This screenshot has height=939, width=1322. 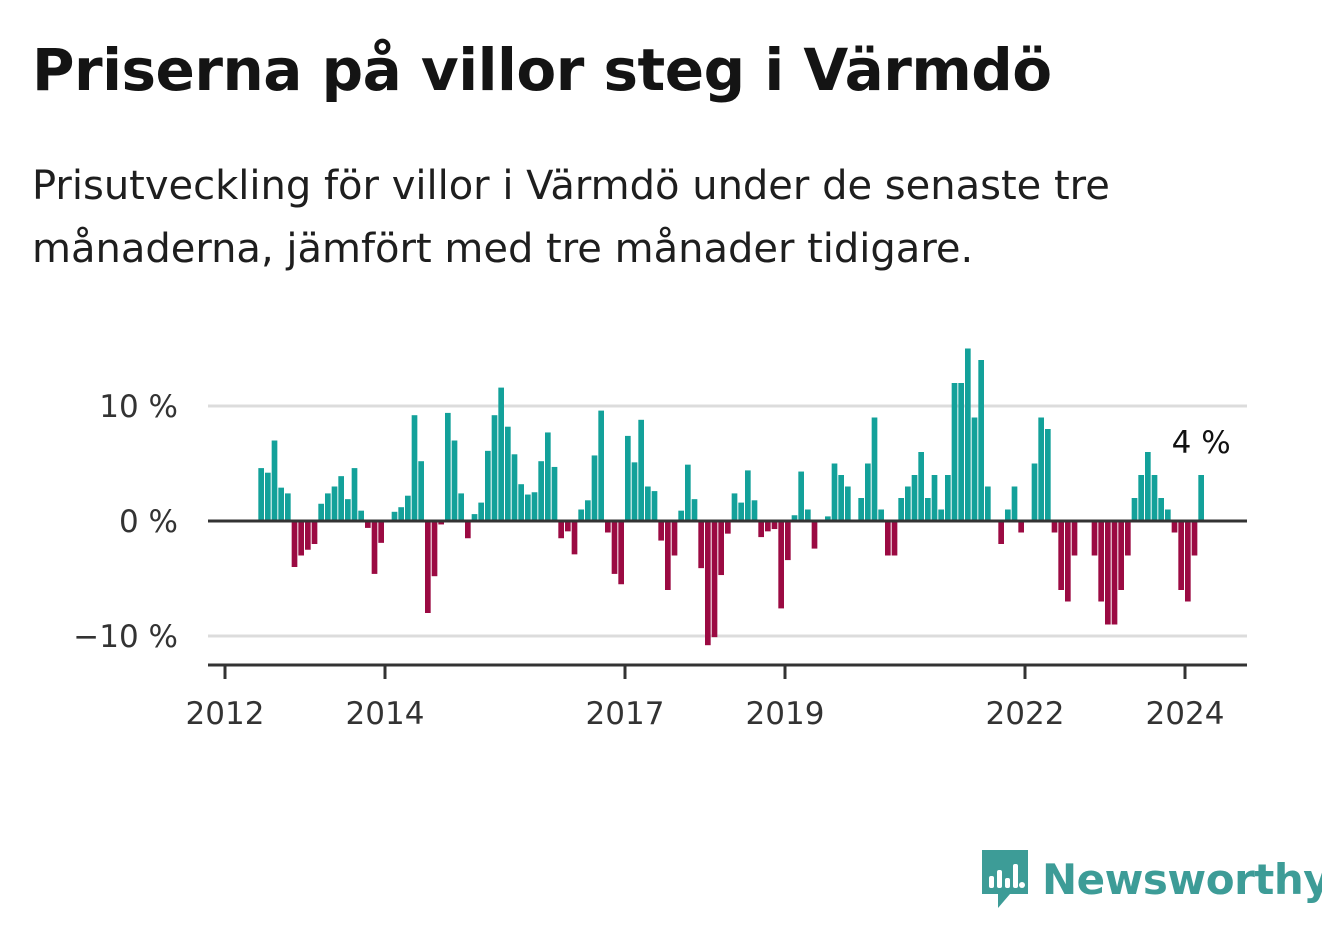 What do you see at coordinates (1182, 879) in the screenshot?
I see `brand-name: Newsworthy` at bounding box center [1182, 879].